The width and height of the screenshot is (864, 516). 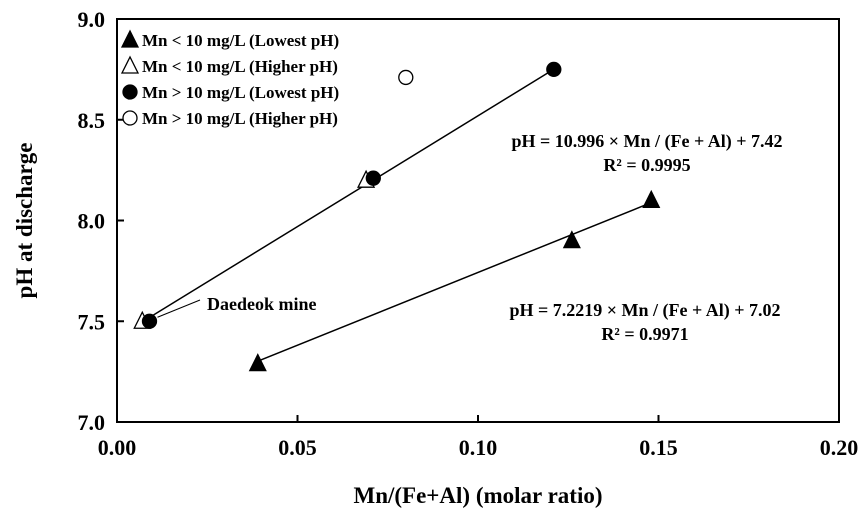 I want to click on annotation-label: Daedeok mine, so click(x=262, y=304).